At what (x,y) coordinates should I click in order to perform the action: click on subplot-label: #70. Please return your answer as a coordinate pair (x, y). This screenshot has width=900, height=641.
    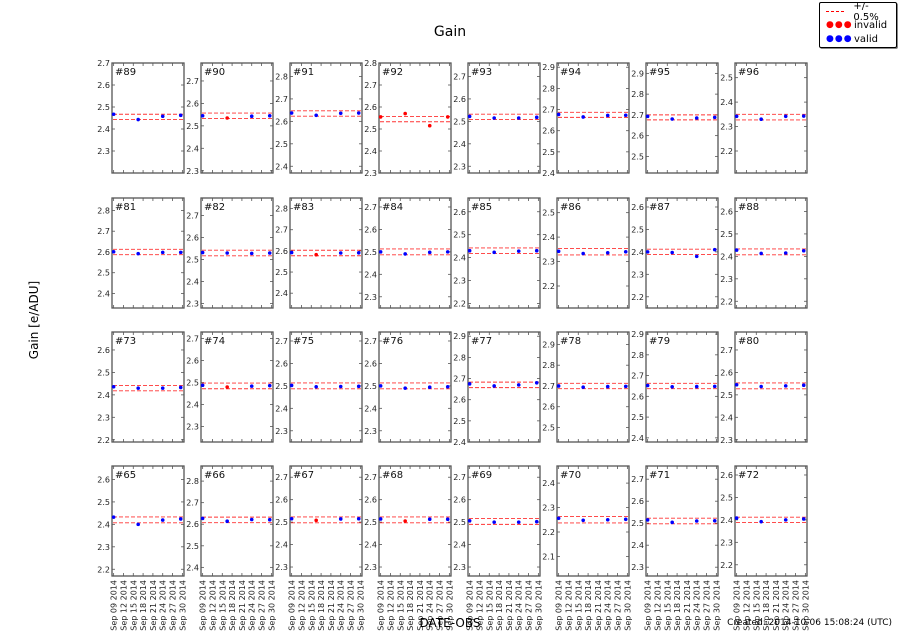
    Looking at the image, I should click on (570, 475).